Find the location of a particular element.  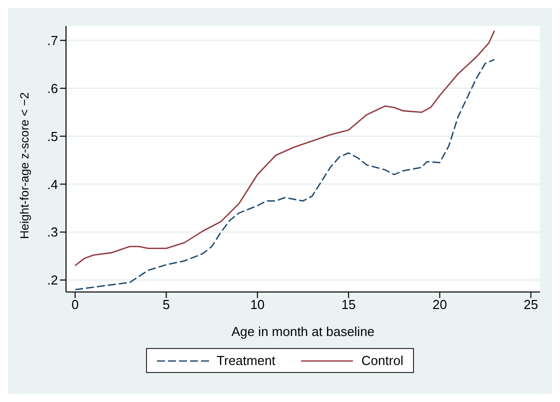

y-tick-label: .5 is located at coordinates (52, 136).